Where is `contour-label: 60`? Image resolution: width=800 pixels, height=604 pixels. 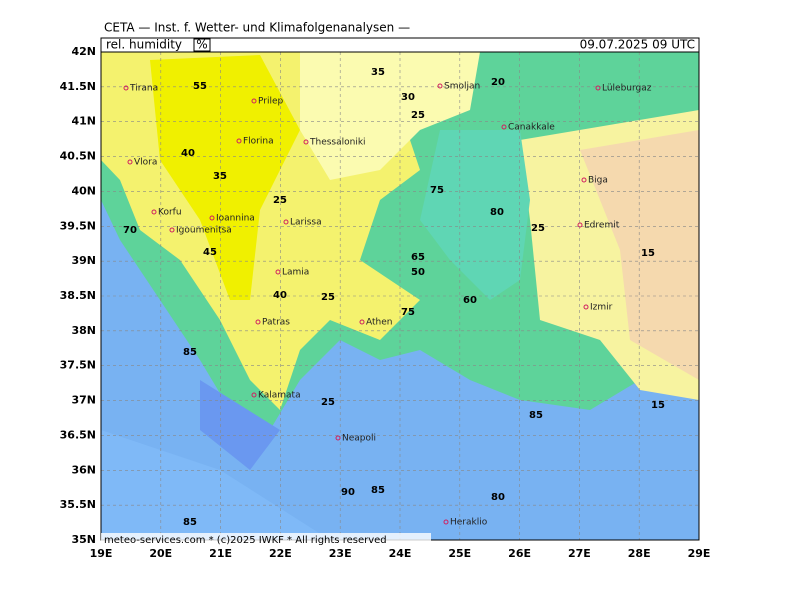
contour-label: 60 is located at coordinates (470, 300).